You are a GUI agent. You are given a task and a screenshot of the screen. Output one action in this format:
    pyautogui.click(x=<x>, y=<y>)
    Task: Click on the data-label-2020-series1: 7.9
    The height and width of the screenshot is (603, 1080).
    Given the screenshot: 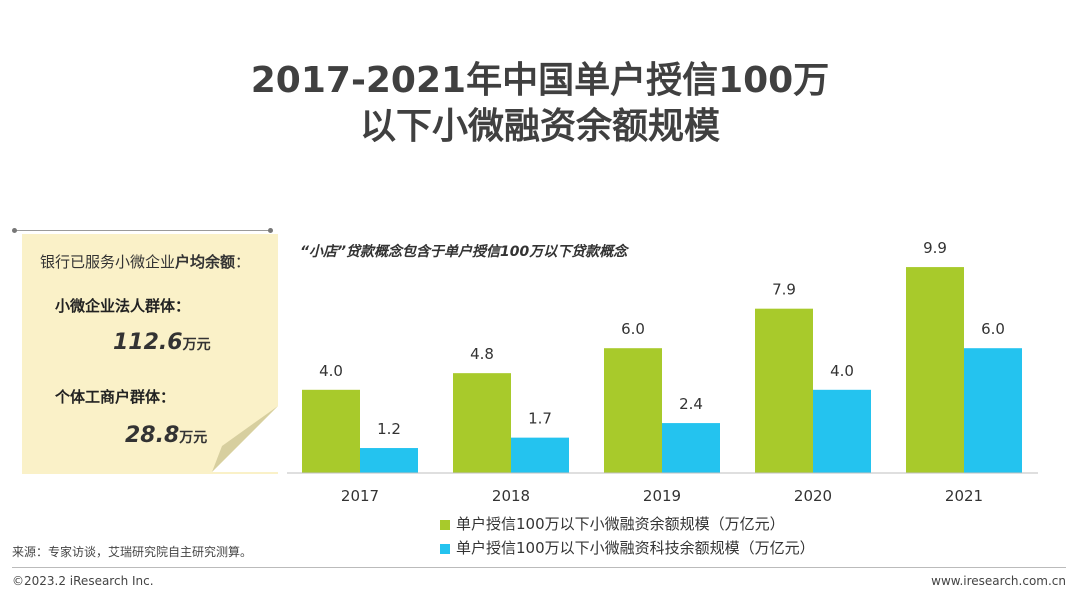 What is the action you would take?
    pyautogui.click(x=784, y=290)
    